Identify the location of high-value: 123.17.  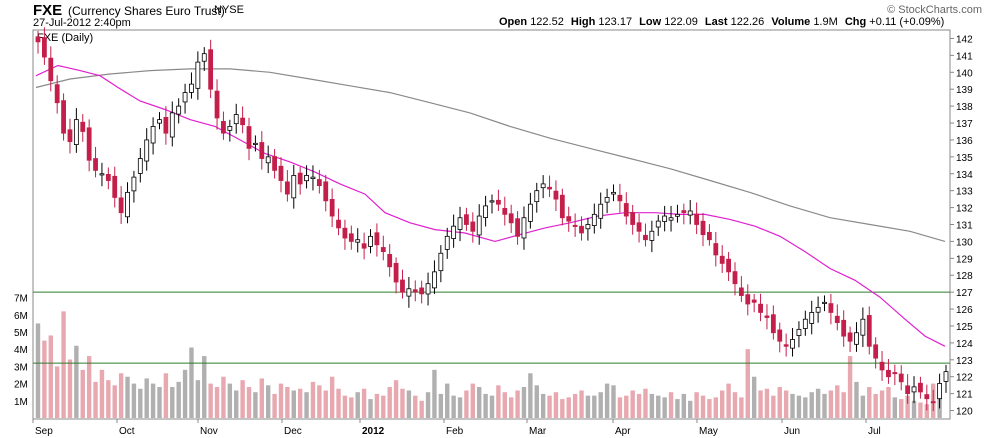
(615, 22).